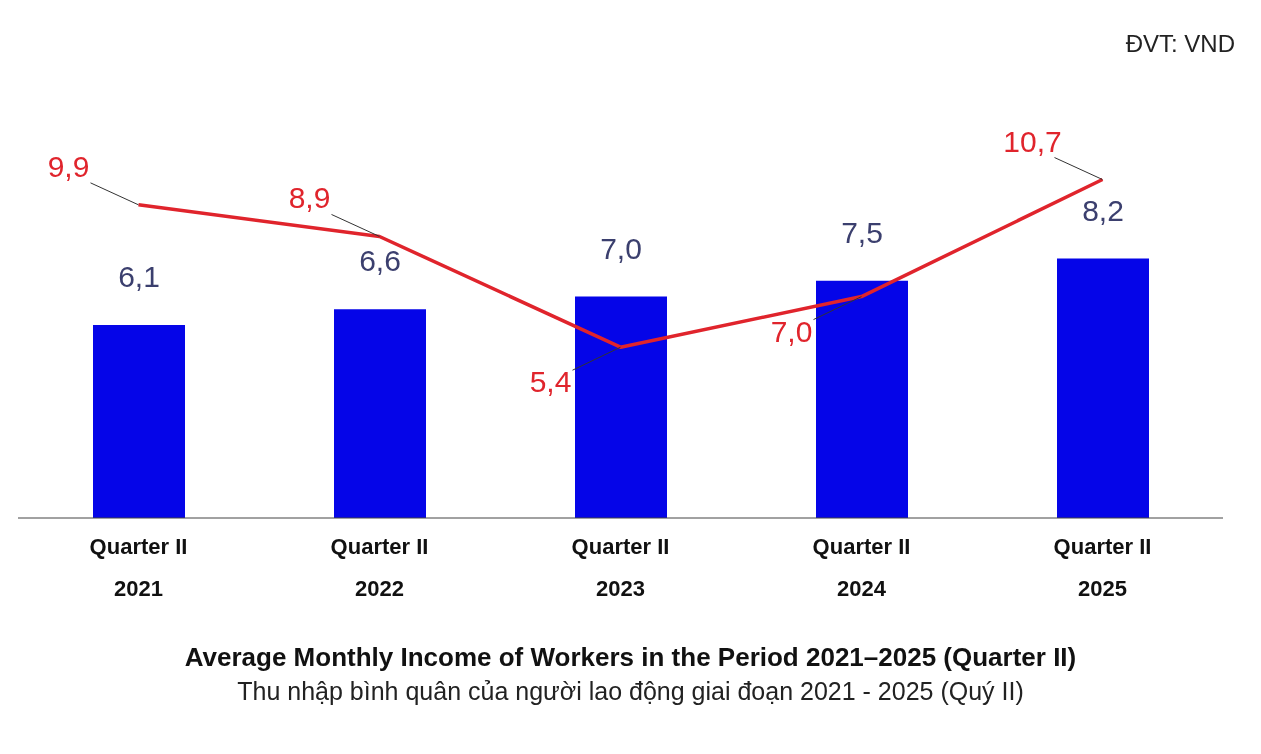 This screenshot has height=754, width=1261. I want to click on x-tick-label: Quarter II 2023, so click(620, 567).